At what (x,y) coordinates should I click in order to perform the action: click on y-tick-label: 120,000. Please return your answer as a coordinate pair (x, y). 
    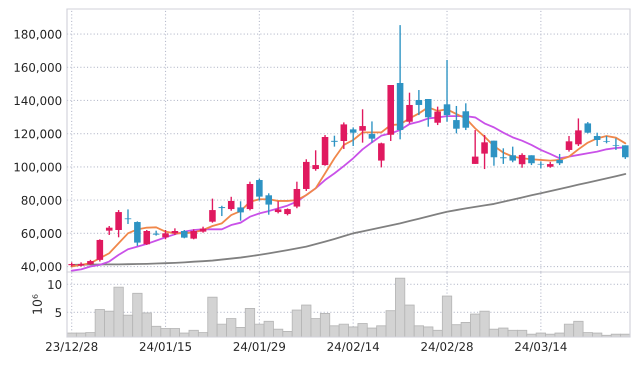
    Looking at the image, I should click on (38, 134).